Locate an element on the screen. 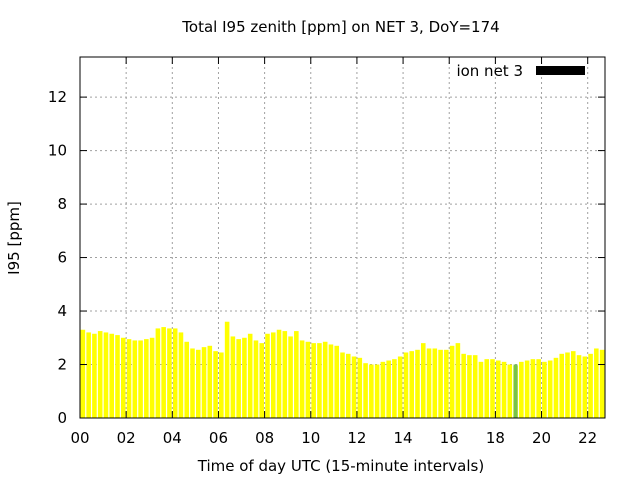 Image resolution: width=640 pixels, height=480 pixels. highlight-bar is located at coordinates (515, 391).